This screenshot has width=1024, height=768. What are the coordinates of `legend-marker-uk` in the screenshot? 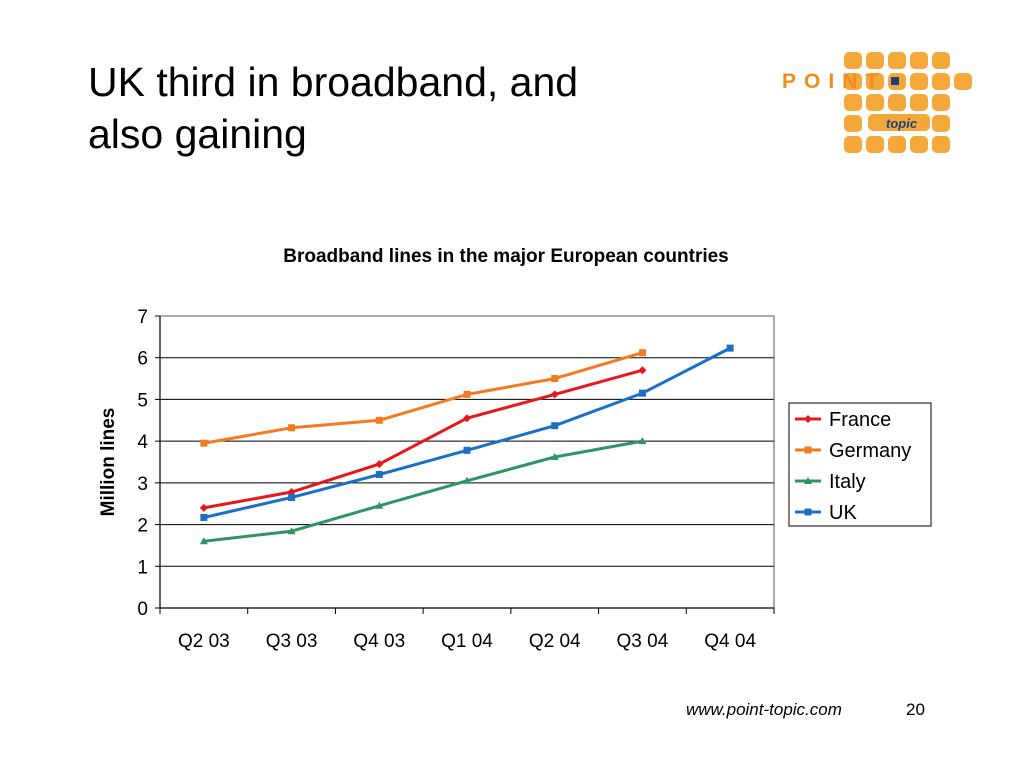 It's located at (808, 512).